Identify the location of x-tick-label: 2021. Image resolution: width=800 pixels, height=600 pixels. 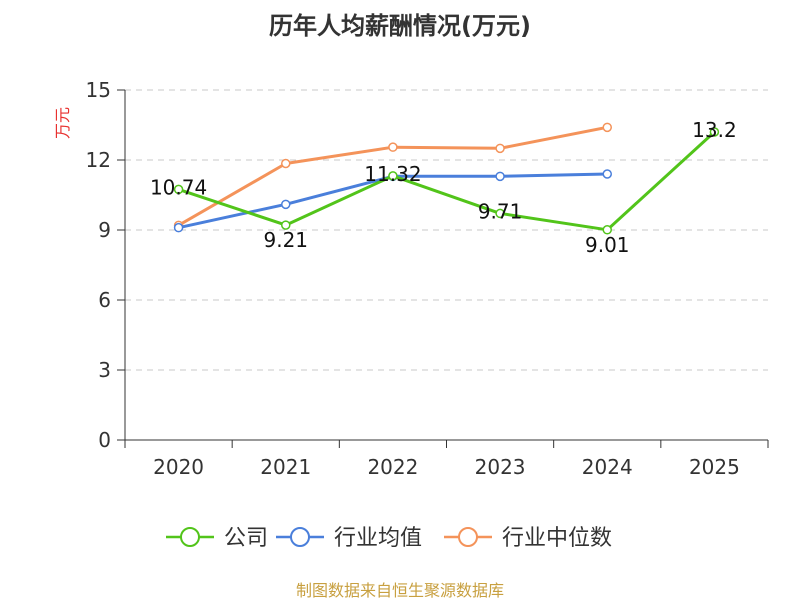
(285, 467).